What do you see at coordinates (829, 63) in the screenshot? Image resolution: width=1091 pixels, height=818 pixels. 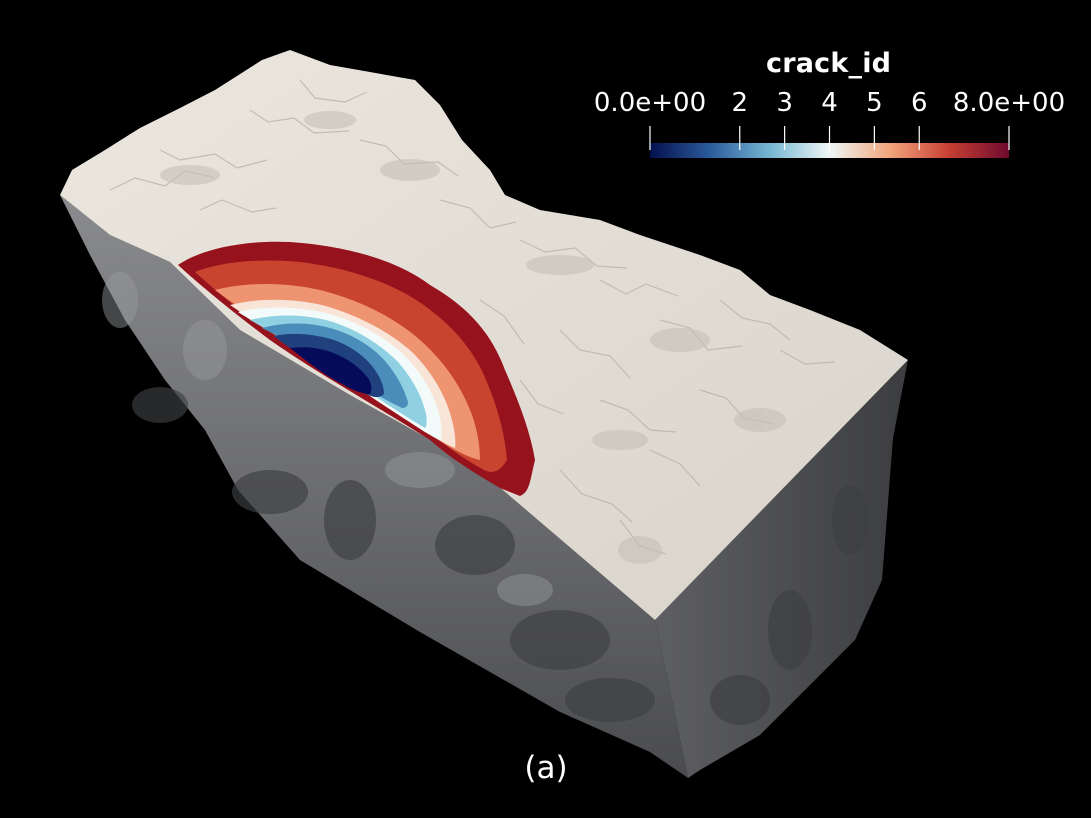 I see `colorbar-title: crack_id` at bounding box center [829, 63].